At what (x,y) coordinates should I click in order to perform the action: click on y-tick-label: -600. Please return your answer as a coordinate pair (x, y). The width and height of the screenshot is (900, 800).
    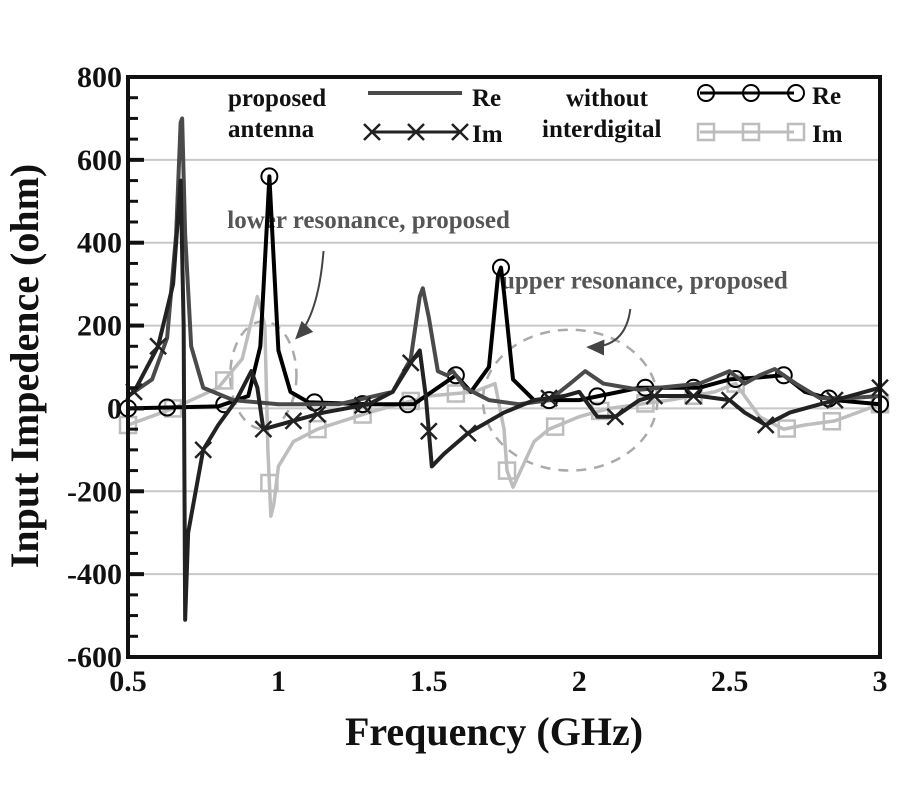
    Looking at the image, I should click on (94, 657).